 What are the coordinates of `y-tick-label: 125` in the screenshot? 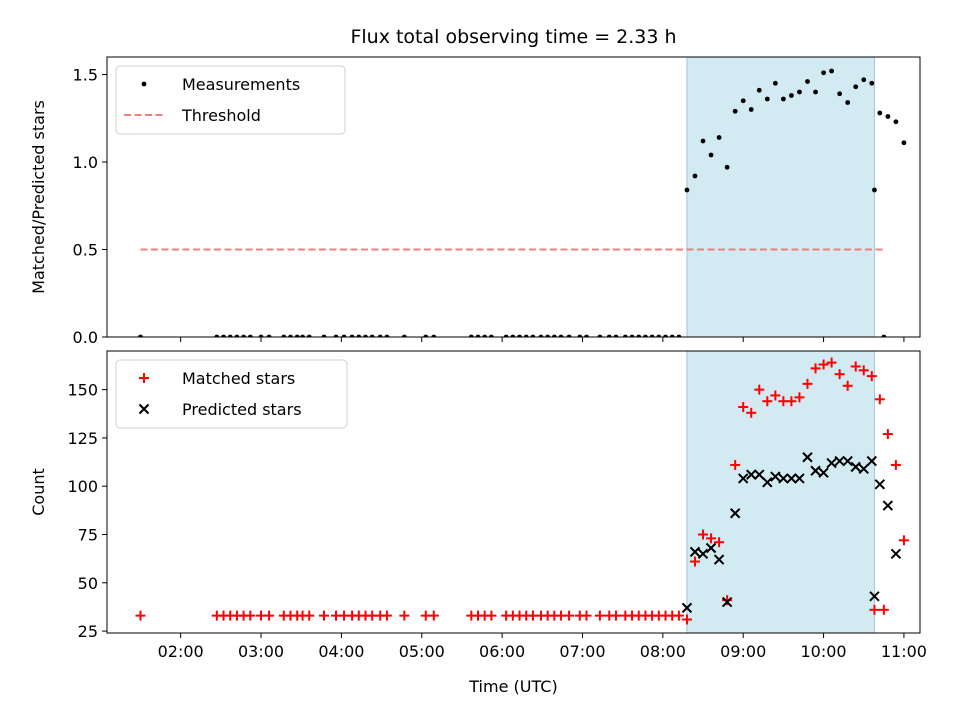 It's located at (82, 438).